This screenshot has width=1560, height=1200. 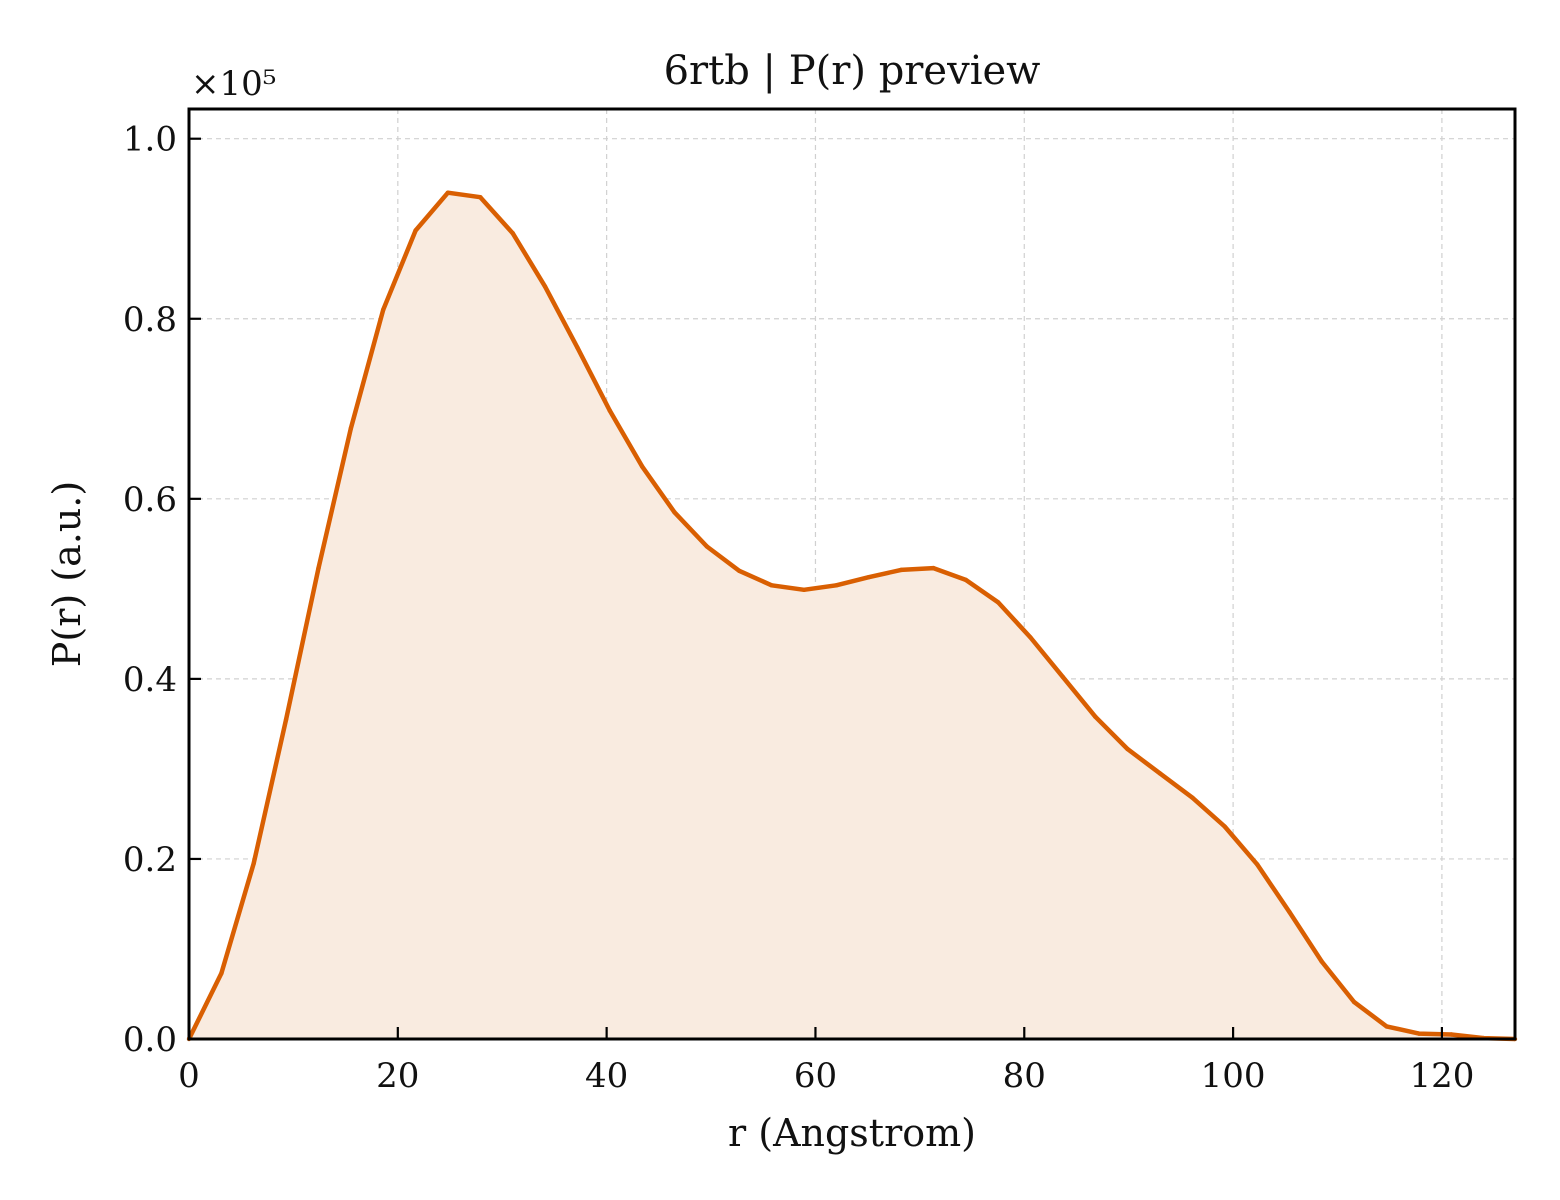 What do you see at coordinates (150, 860) in the screenshot?
I see `y-tick-label: 0.2` at bounding box center [150, 860].